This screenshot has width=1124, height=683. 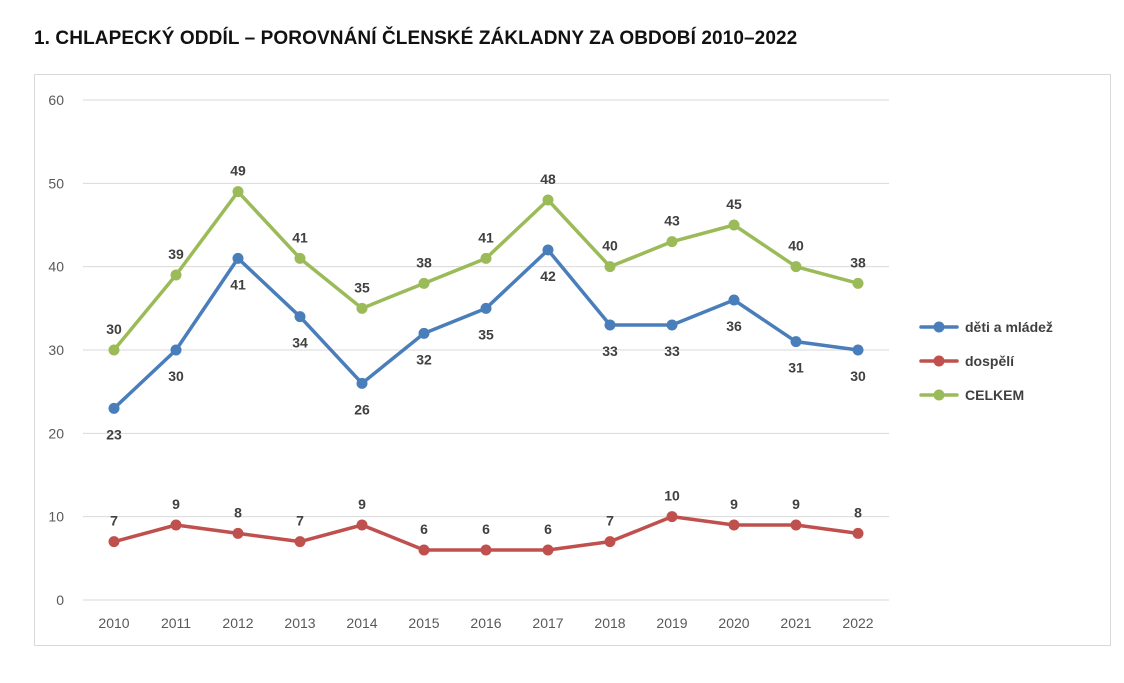 What do you see at coordinates (796, 368) in the screenshot?
I see `data-label: 31` at bounding box center [796, 368].